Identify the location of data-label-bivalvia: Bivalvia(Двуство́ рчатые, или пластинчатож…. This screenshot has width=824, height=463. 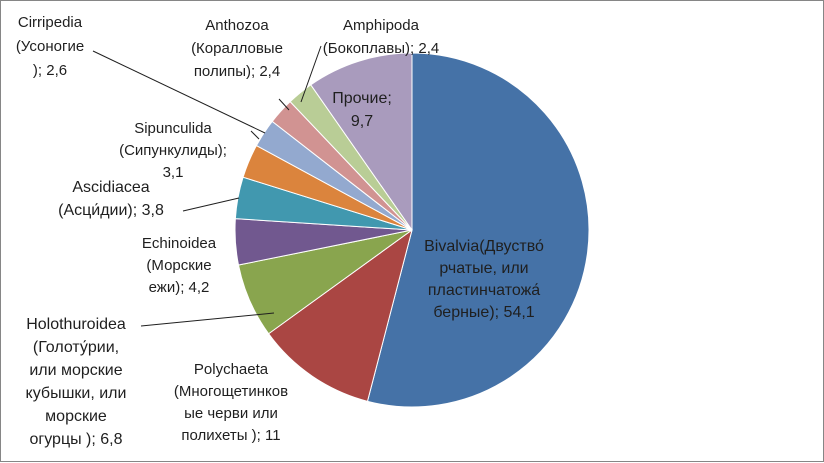
(484, 279).